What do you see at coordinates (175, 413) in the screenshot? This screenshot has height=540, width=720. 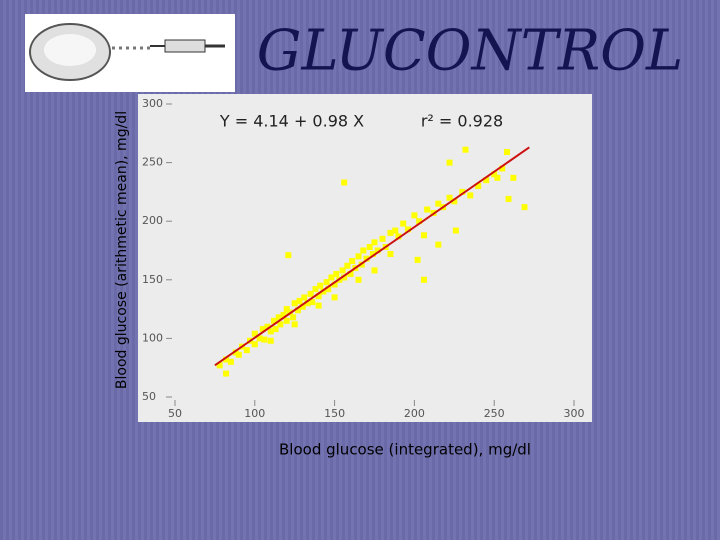 I see `x-tick-label: 50` at bounding box center [175, 413].